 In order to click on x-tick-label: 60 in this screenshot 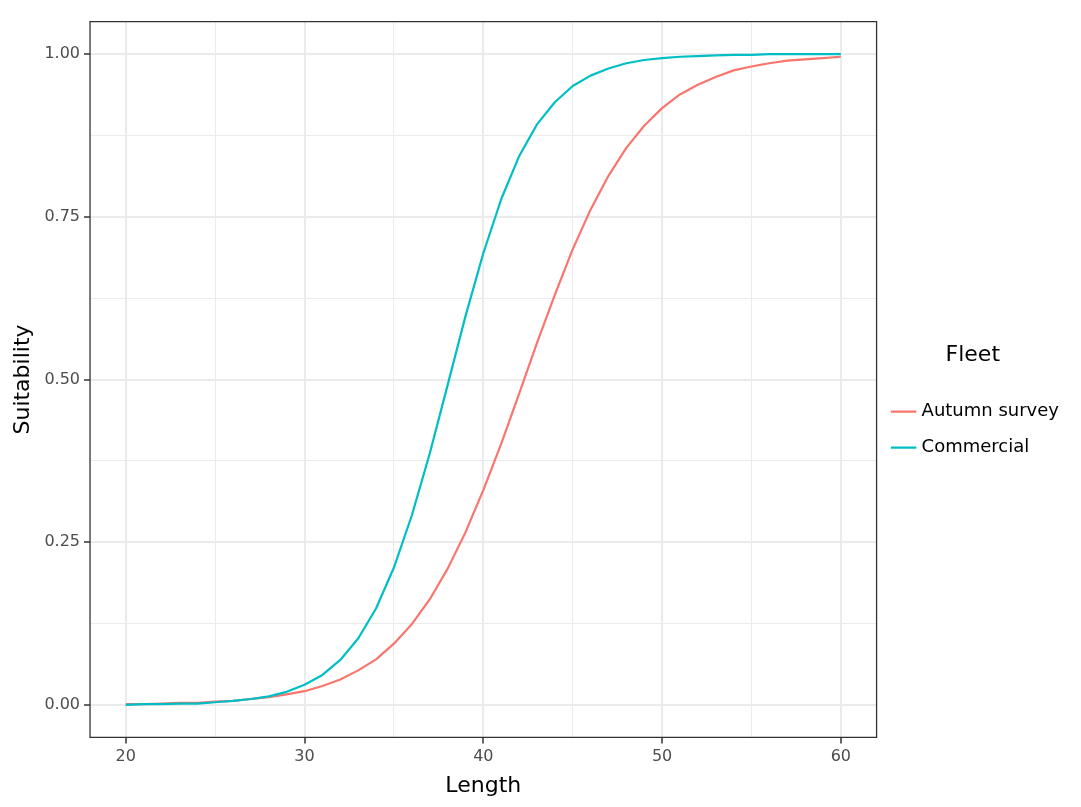, I will do `click(841, 756)`.